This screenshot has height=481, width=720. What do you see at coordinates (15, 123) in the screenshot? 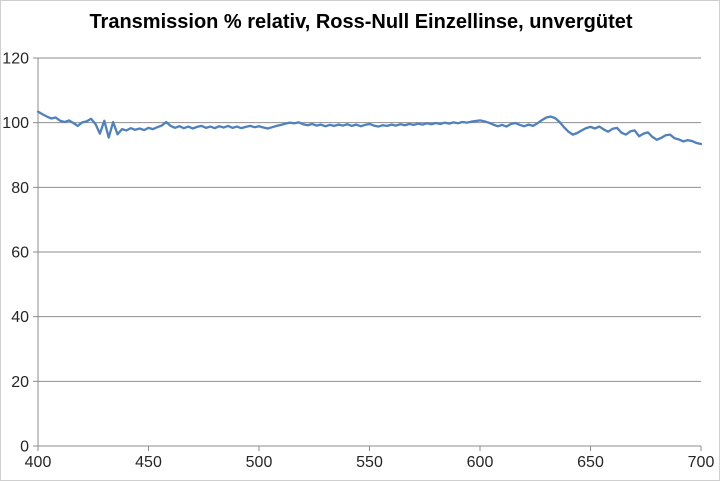
I see `y-tick-label: 100` at bounding box center [15, 123].